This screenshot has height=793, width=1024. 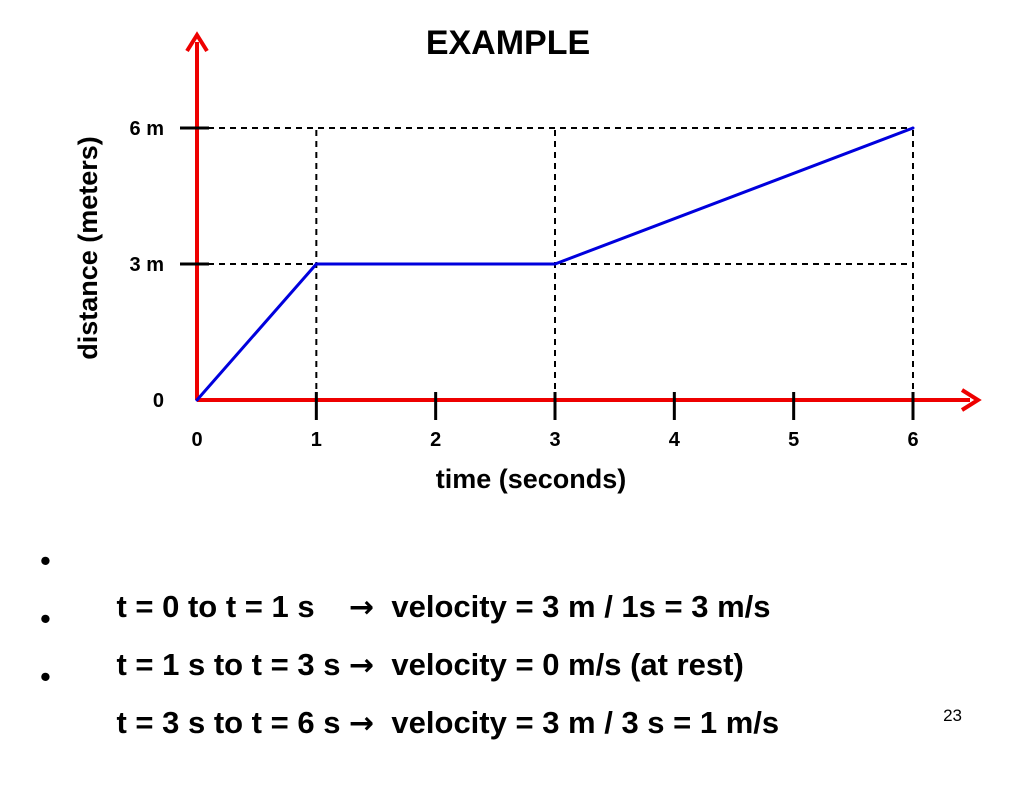 What do you see at coordinates (508, 43) in the screenshot?
I see `slide-title: EXAMPLE` at bounding box center [508, 43].